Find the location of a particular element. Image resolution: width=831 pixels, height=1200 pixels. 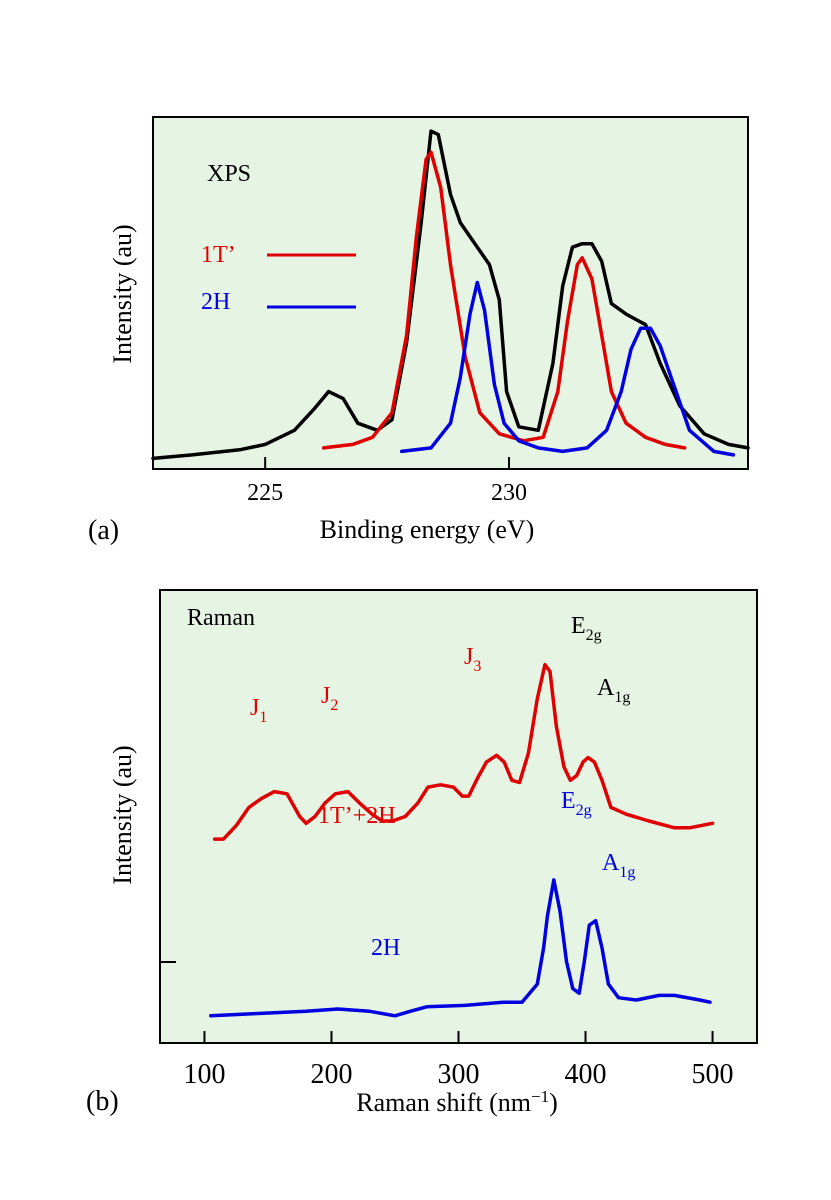

panel-b-x-ticks: 100 200 300 400 500 is located at coordinates (458, 1060).